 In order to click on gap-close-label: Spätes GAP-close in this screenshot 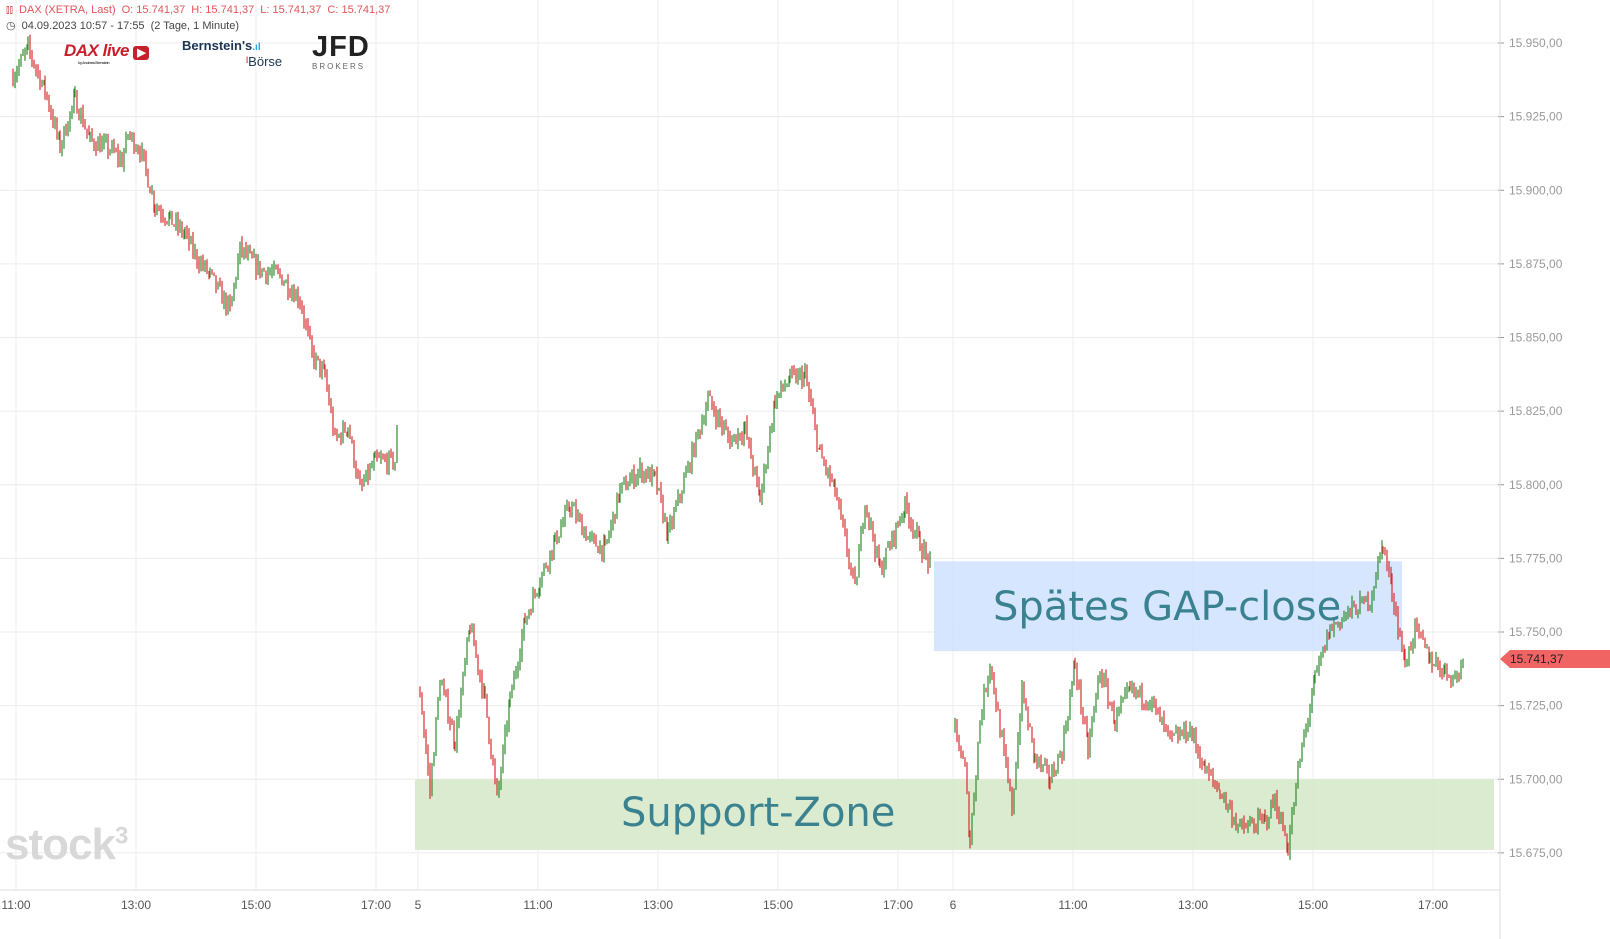, I will do `click(1167, 607)`.